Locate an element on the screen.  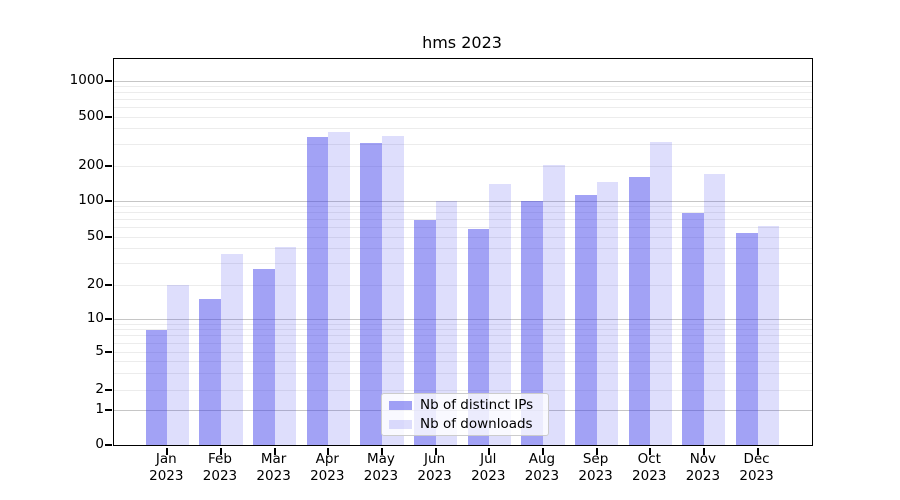
x-tick-label-line: Jul is located at coordinates (488, 459).